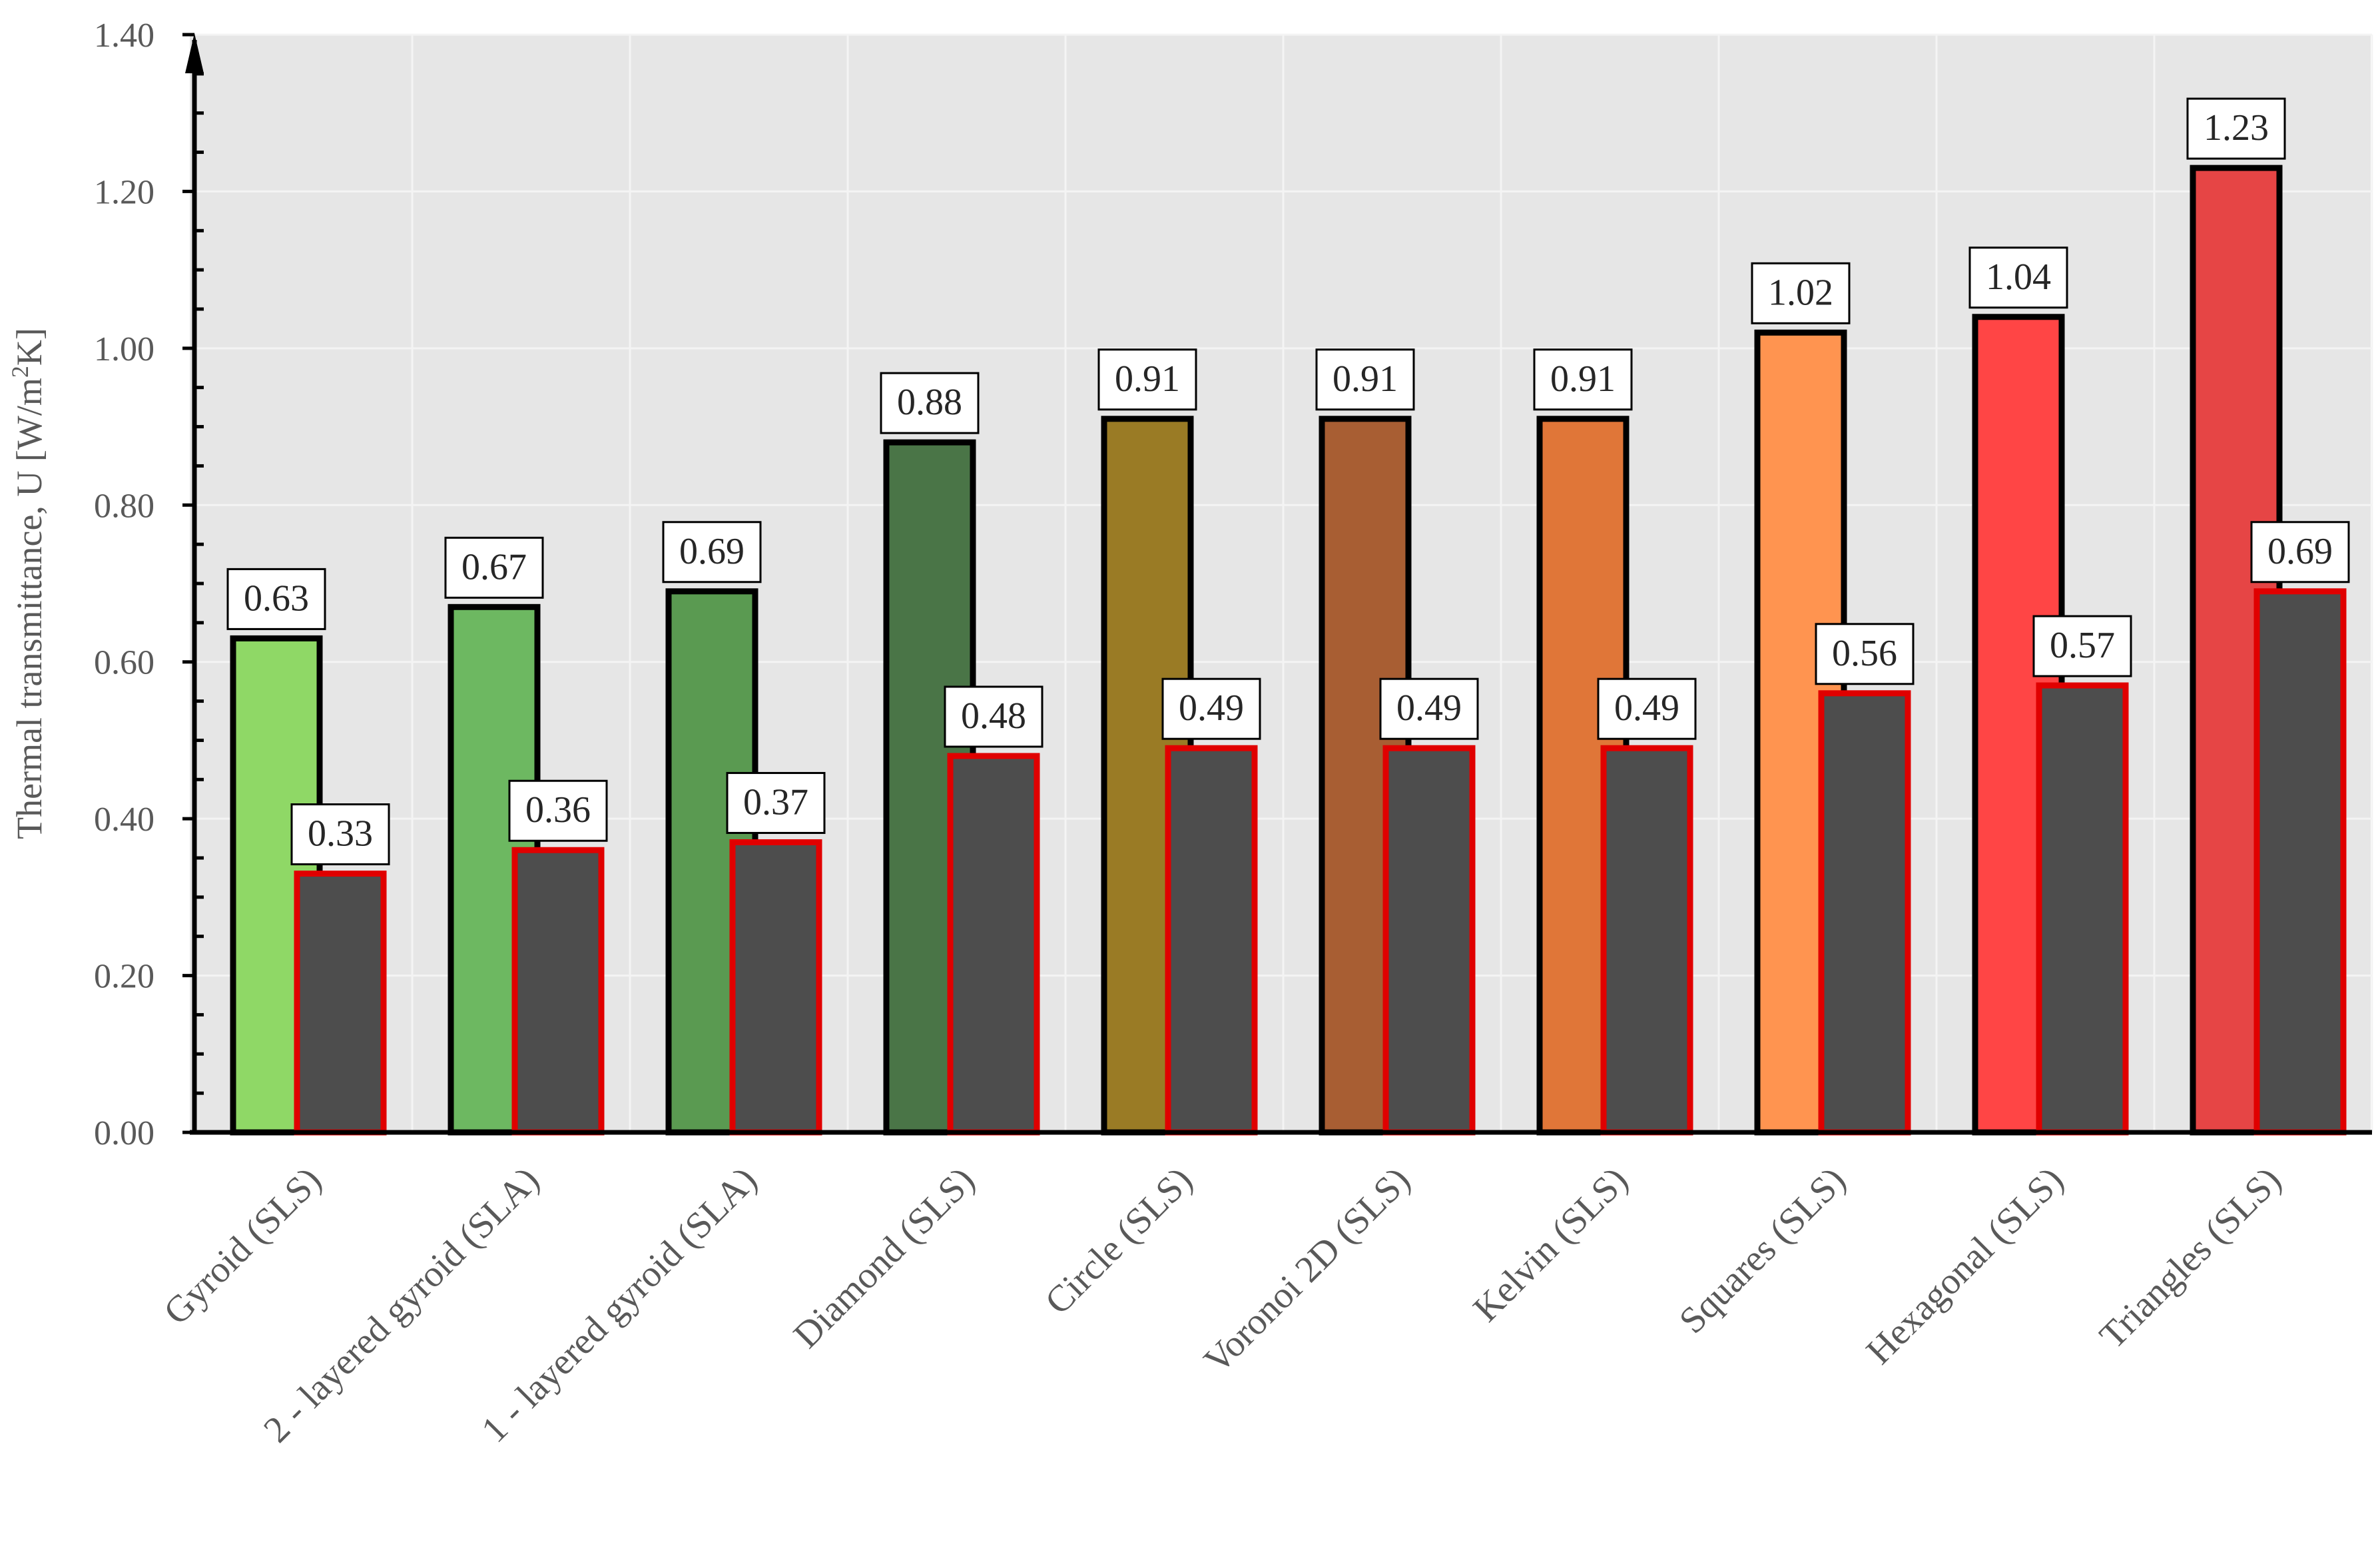 The width and height of the screenshot is (2380, 1568). I want to click on y-axis-title: Thermal transmittance, U [W/m2K], so click(28, 583).